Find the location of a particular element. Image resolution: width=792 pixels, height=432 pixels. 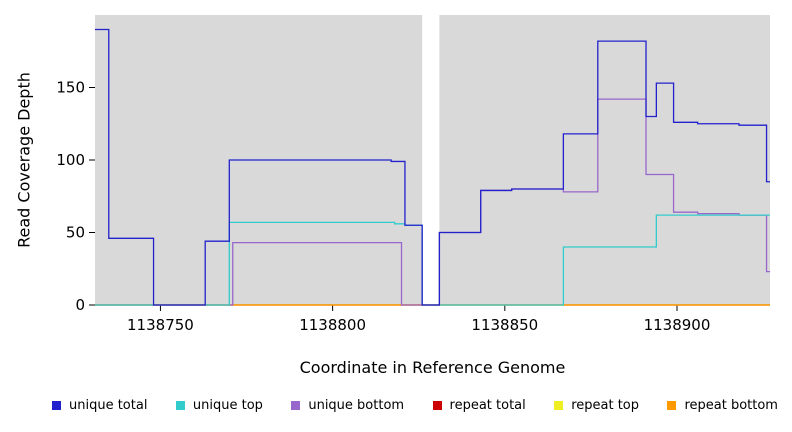

legend-item-repeat-bottom: repeat bottom is located at coordinates (722, 405).